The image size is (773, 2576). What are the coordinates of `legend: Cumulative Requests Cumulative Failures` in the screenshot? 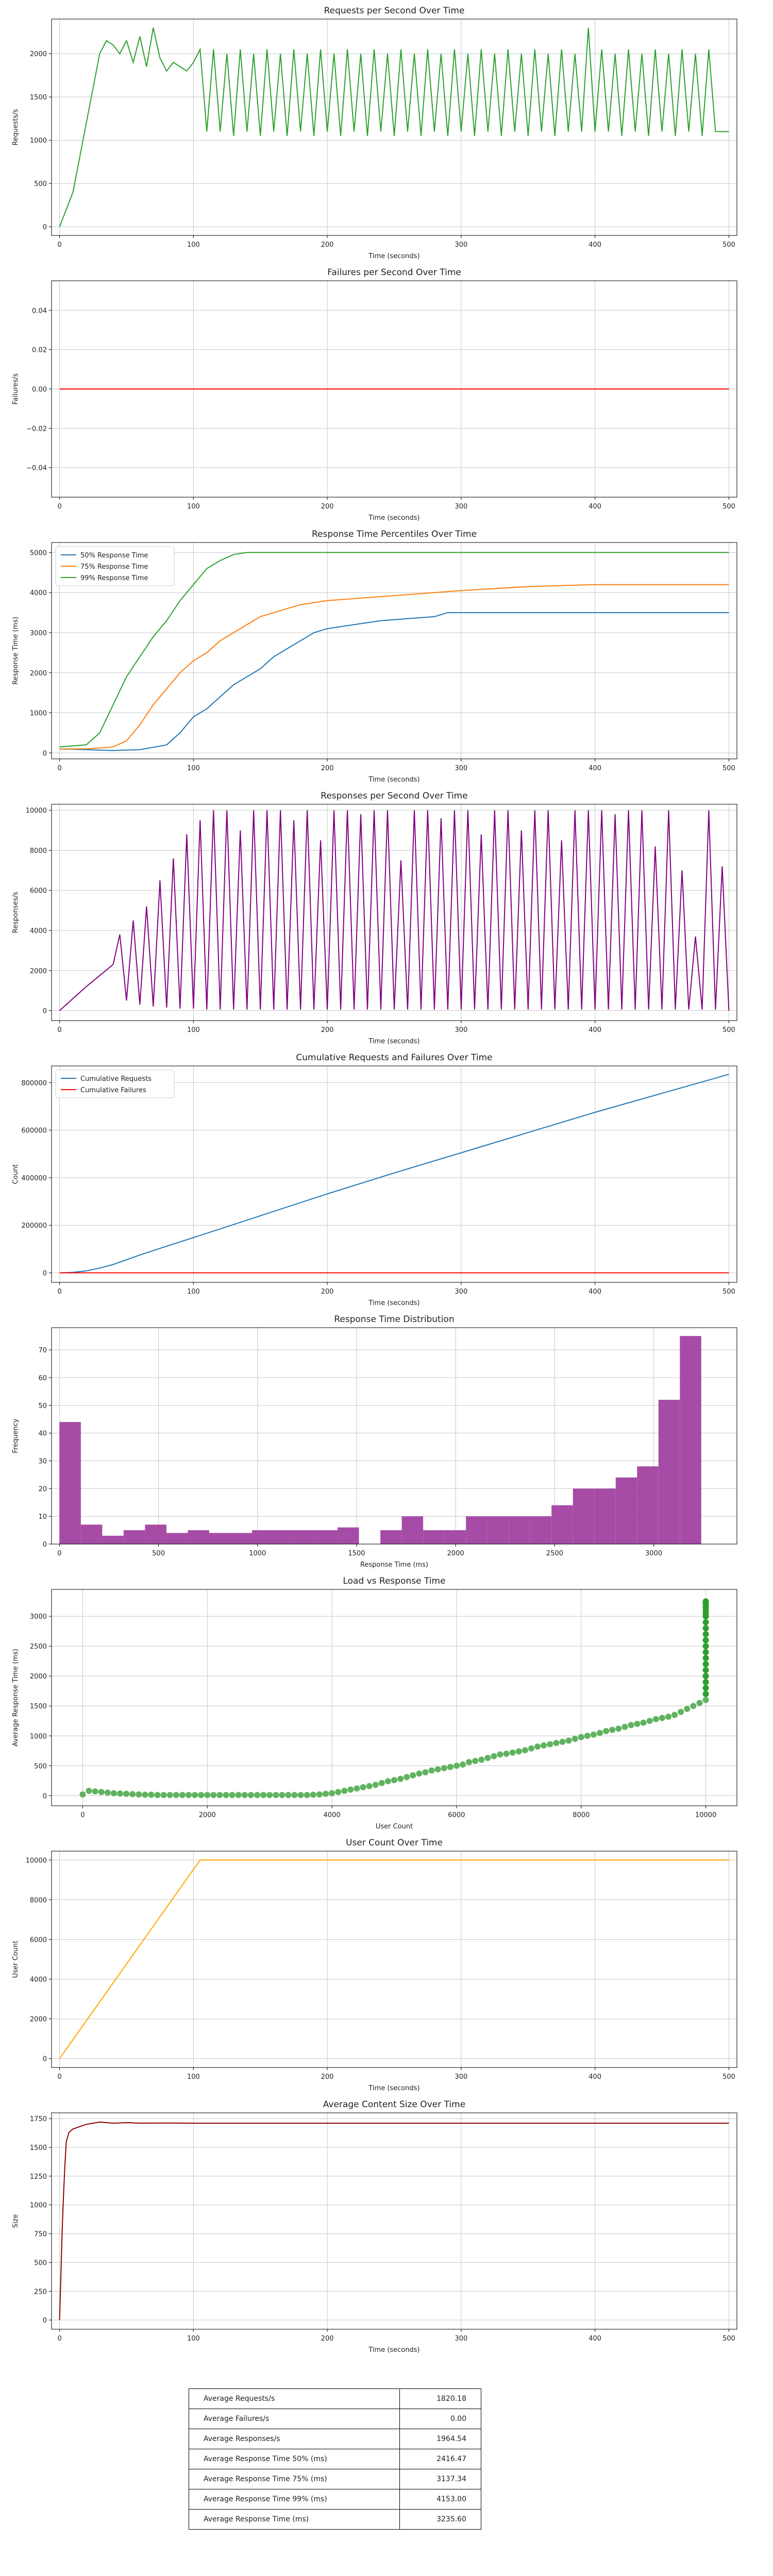 It's located at (115, 1084).